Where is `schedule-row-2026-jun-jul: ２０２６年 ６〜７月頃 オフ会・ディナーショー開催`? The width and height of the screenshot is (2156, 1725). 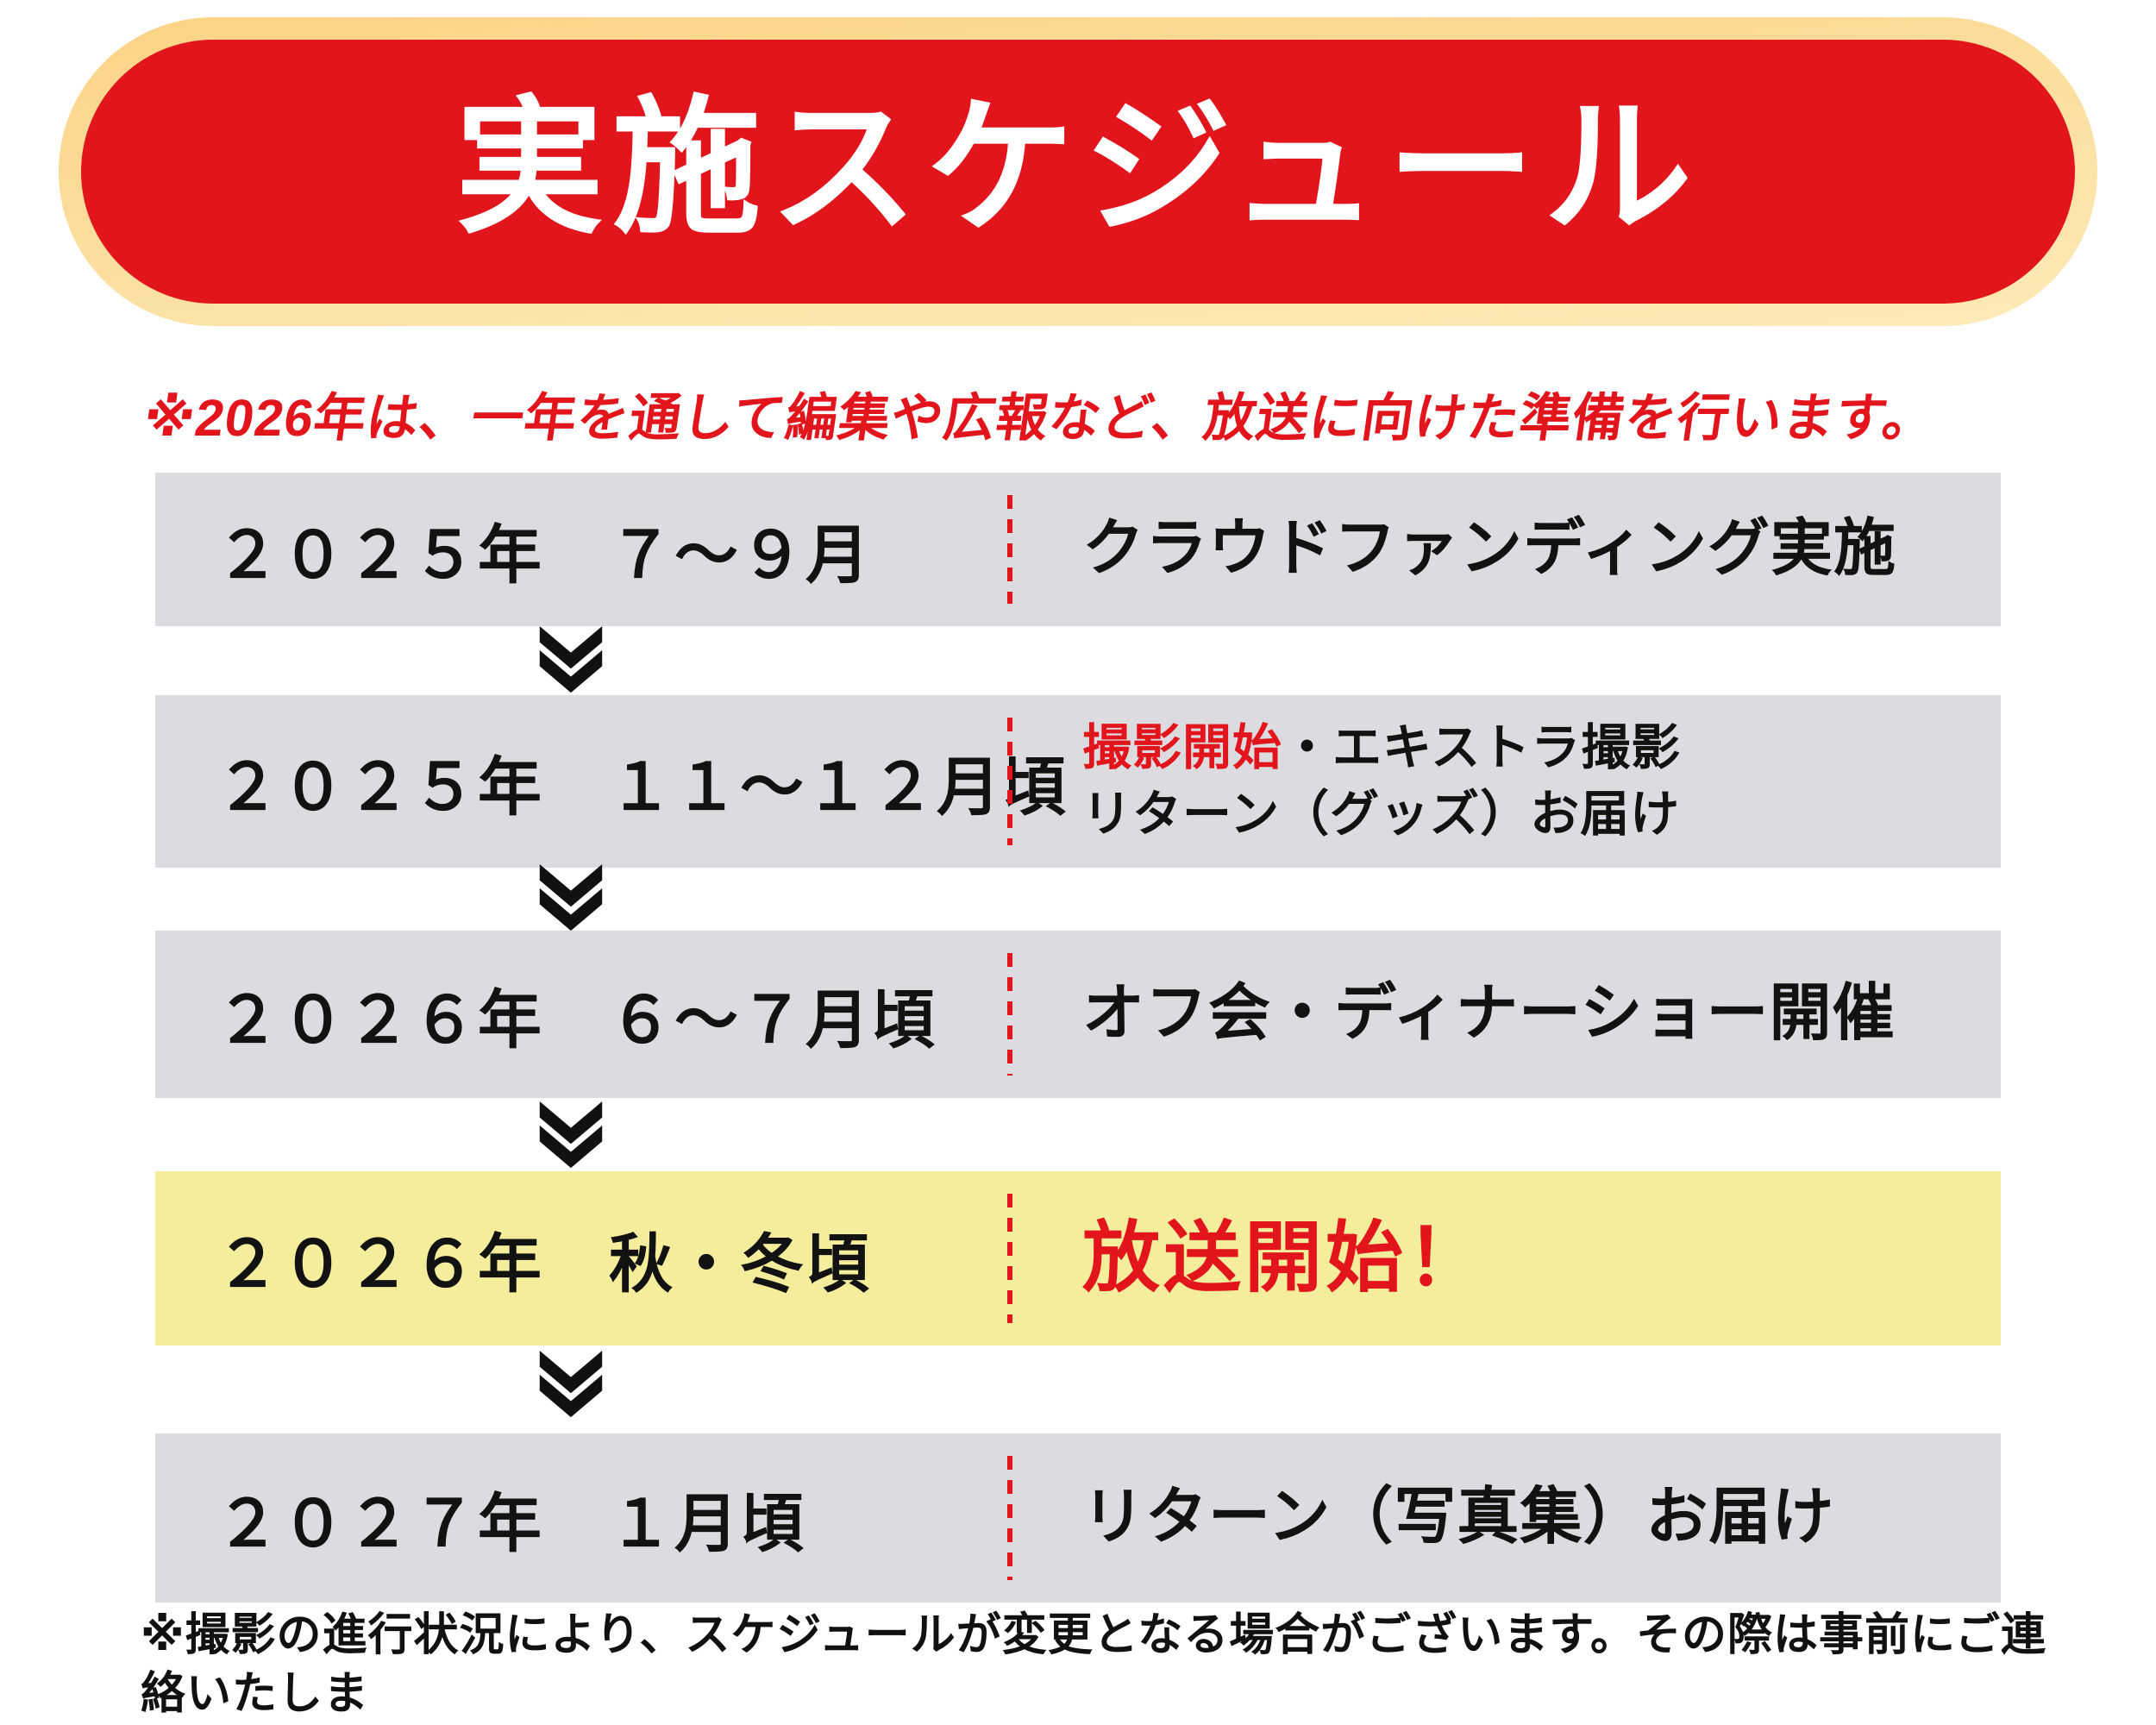
schedule-row-2026-jun-jul: ２０２６年 ６〜７月頃 オフ会・ディナーショー開催 is located at coordinates (1078, 1014).